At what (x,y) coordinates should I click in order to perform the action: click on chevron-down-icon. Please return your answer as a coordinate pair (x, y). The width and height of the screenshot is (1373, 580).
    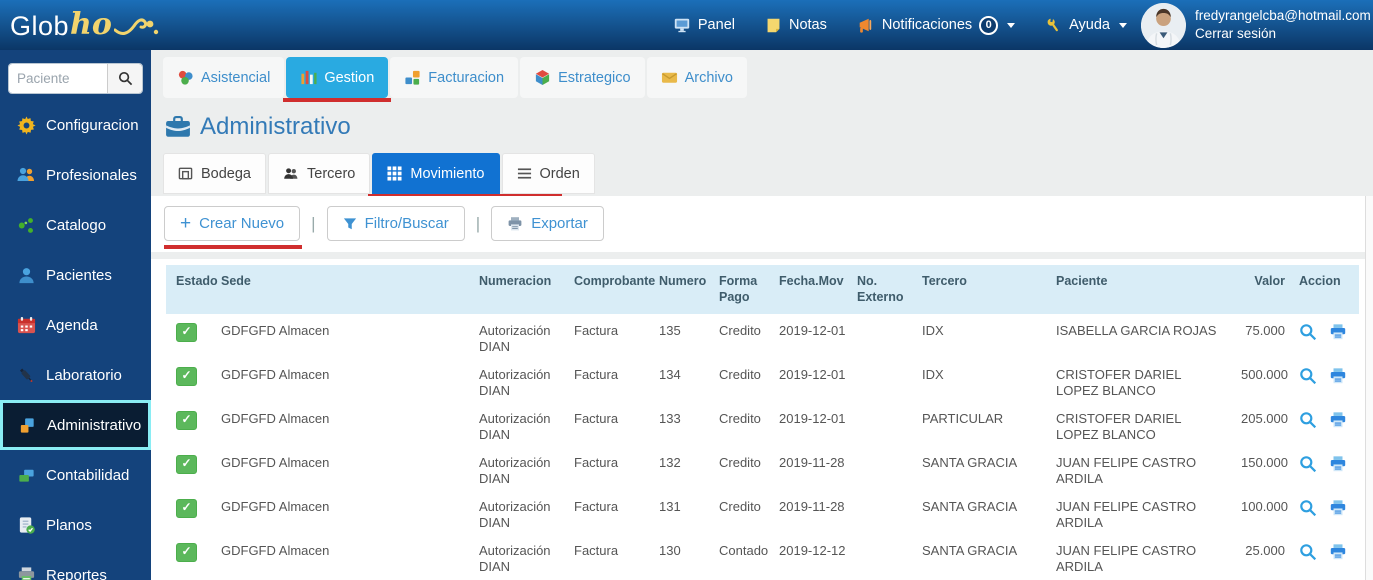
    Looking at the image, I should click on (1123, 25).